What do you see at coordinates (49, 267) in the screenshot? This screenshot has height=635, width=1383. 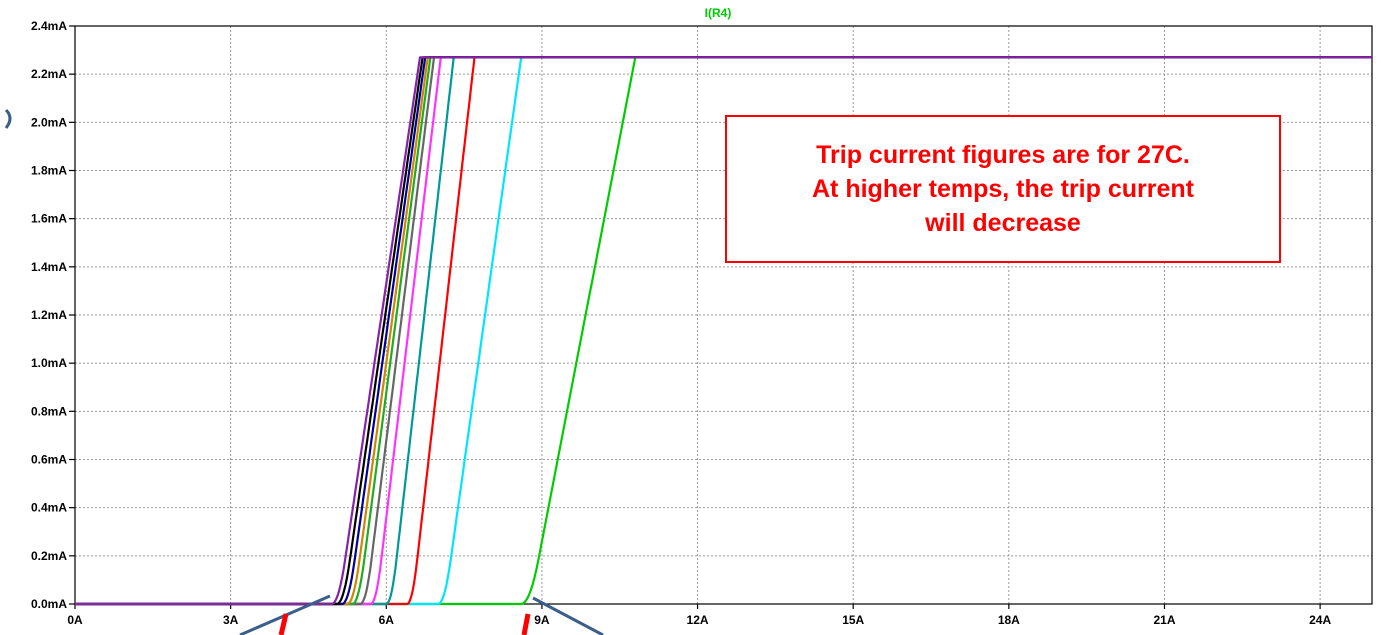 I see `y-tick-label: 1.4mA` at bounding box center [49, 267].